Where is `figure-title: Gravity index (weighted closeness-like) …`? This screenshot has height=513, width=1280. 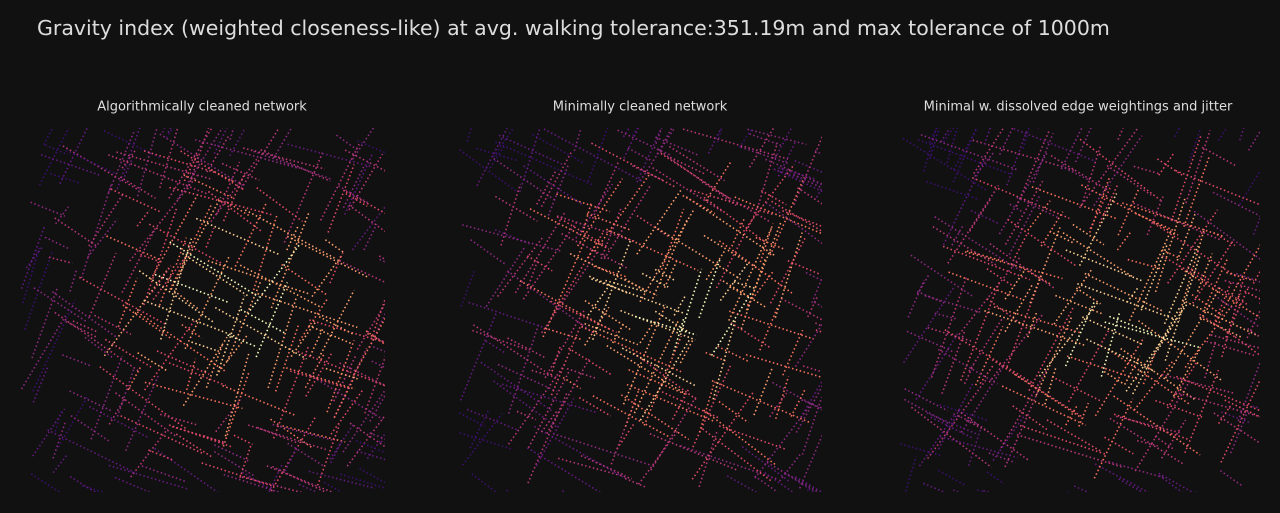 figure-title: Gravity index (weighted closeness-like) … is located at coordinates (573, 28).